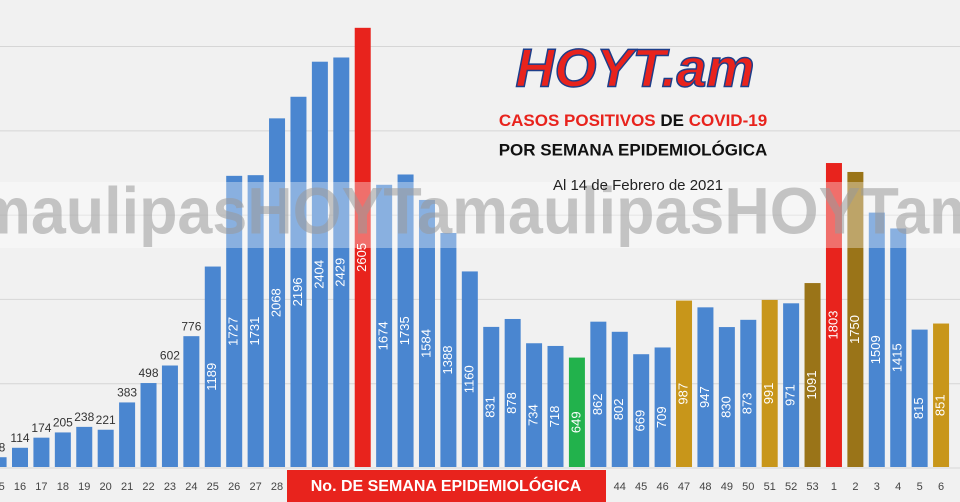  What do you see at coordinates (638, 185) in the screenshot?
I see `date-note: Al 14 de Febrero de 2021` at bounding box center [638, 185].